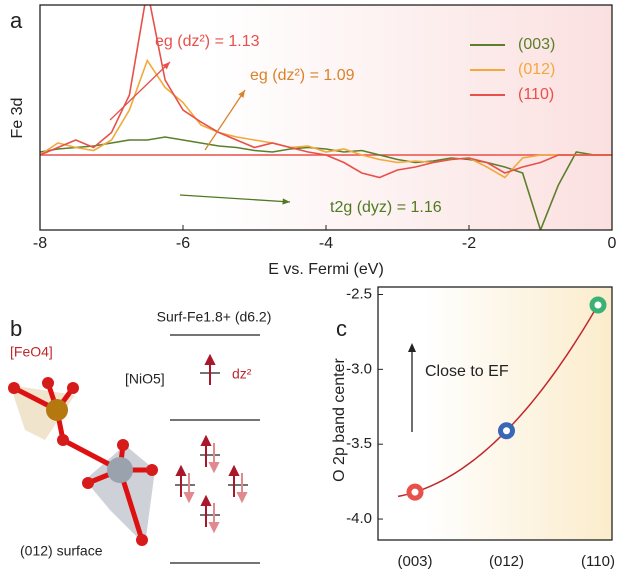  I want to click on orbital-title: Surf-Fe1.8+ (d6.2), so click(214, 317).